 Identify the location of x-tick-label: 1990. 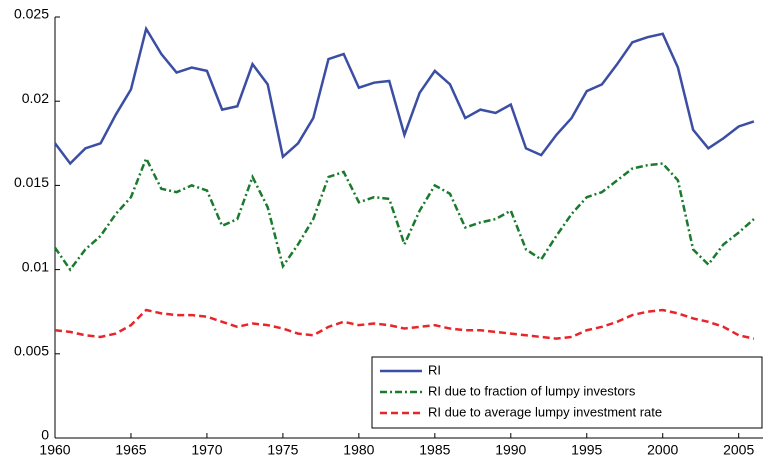
(510, 450).